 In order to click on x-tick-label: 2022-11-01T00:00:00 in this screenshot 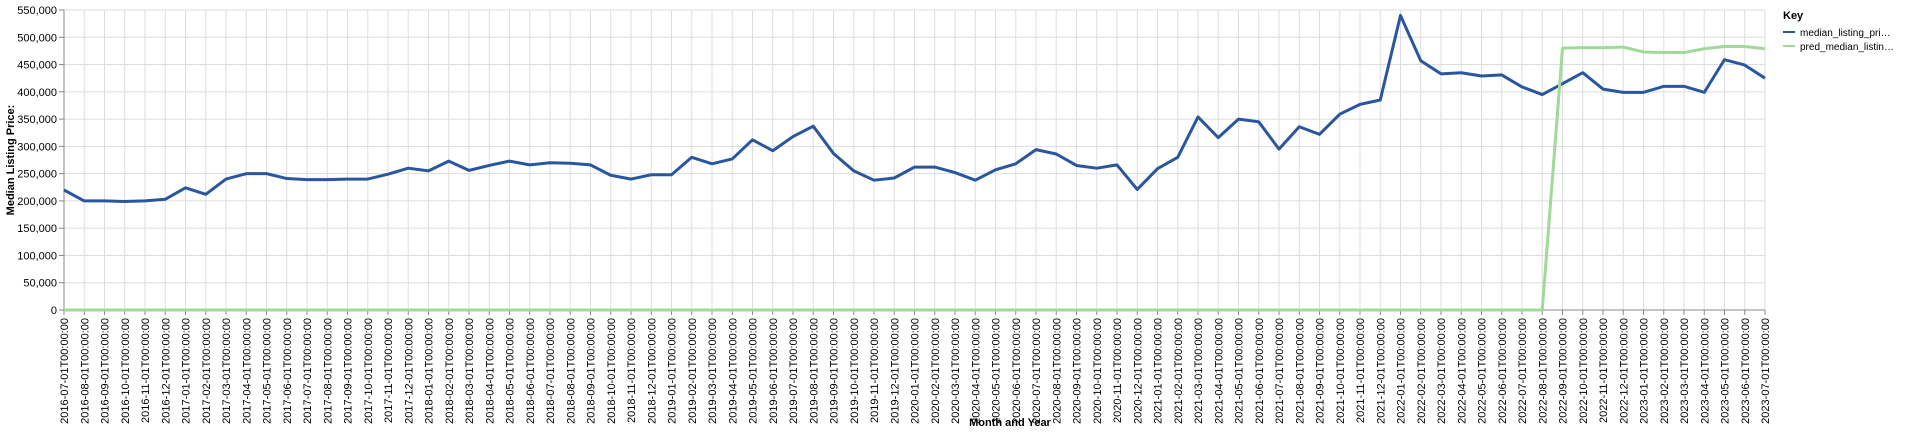, I will do `click(1604, 370)`.